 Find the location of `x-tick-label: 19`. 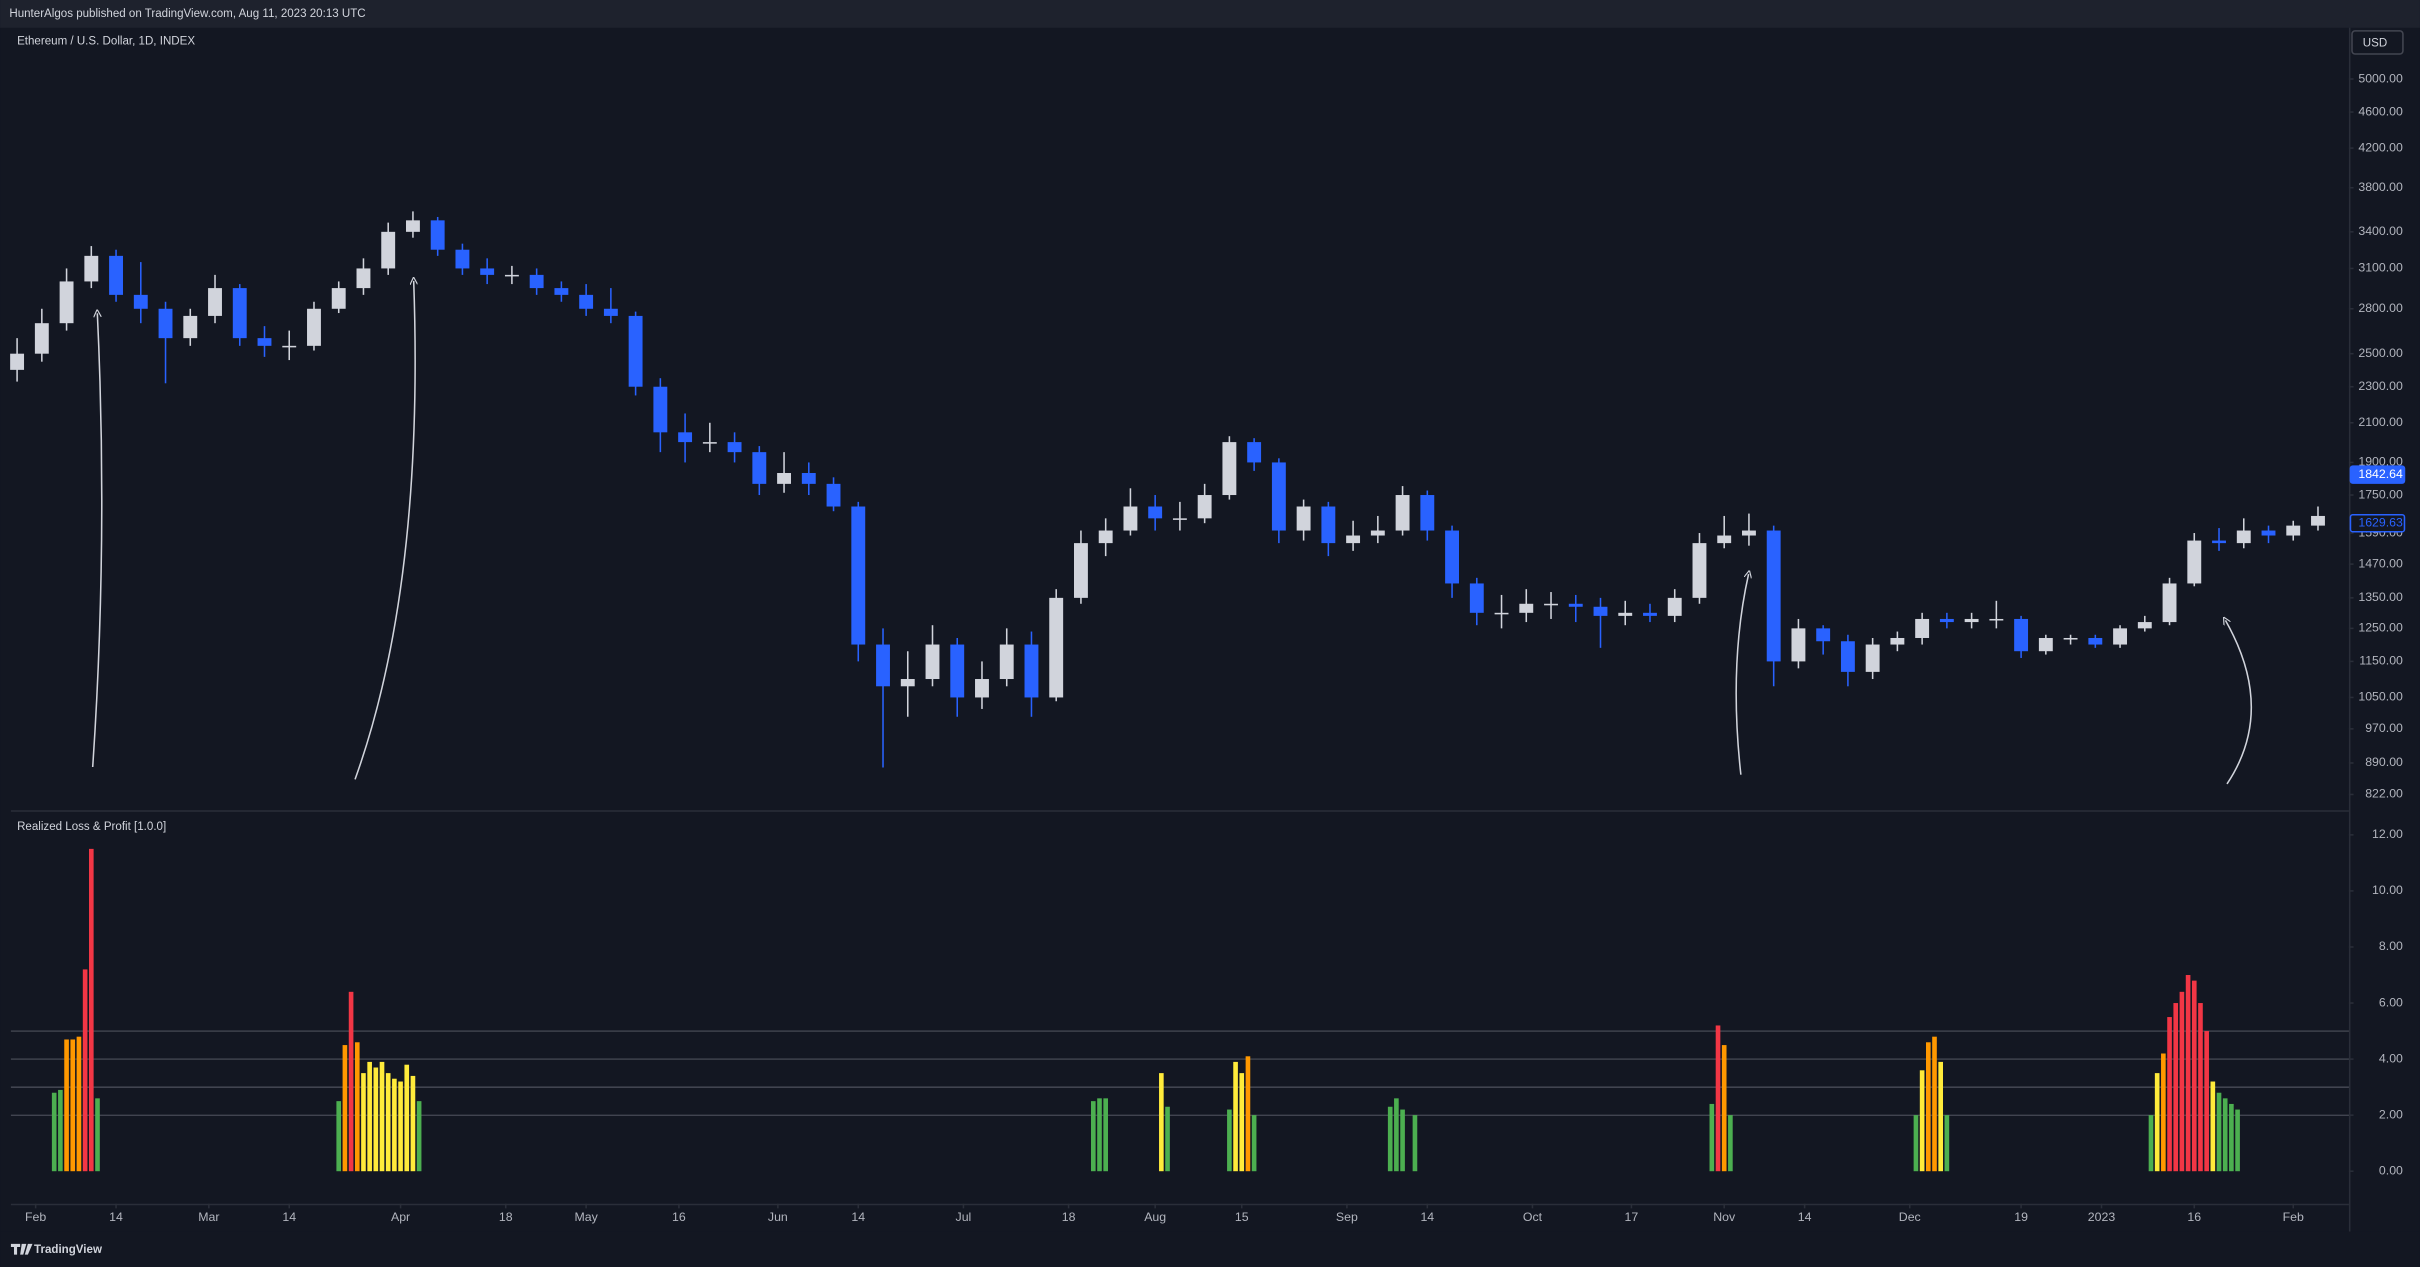

x-tick-label: 19 is located at coordinates (2021, 1217).